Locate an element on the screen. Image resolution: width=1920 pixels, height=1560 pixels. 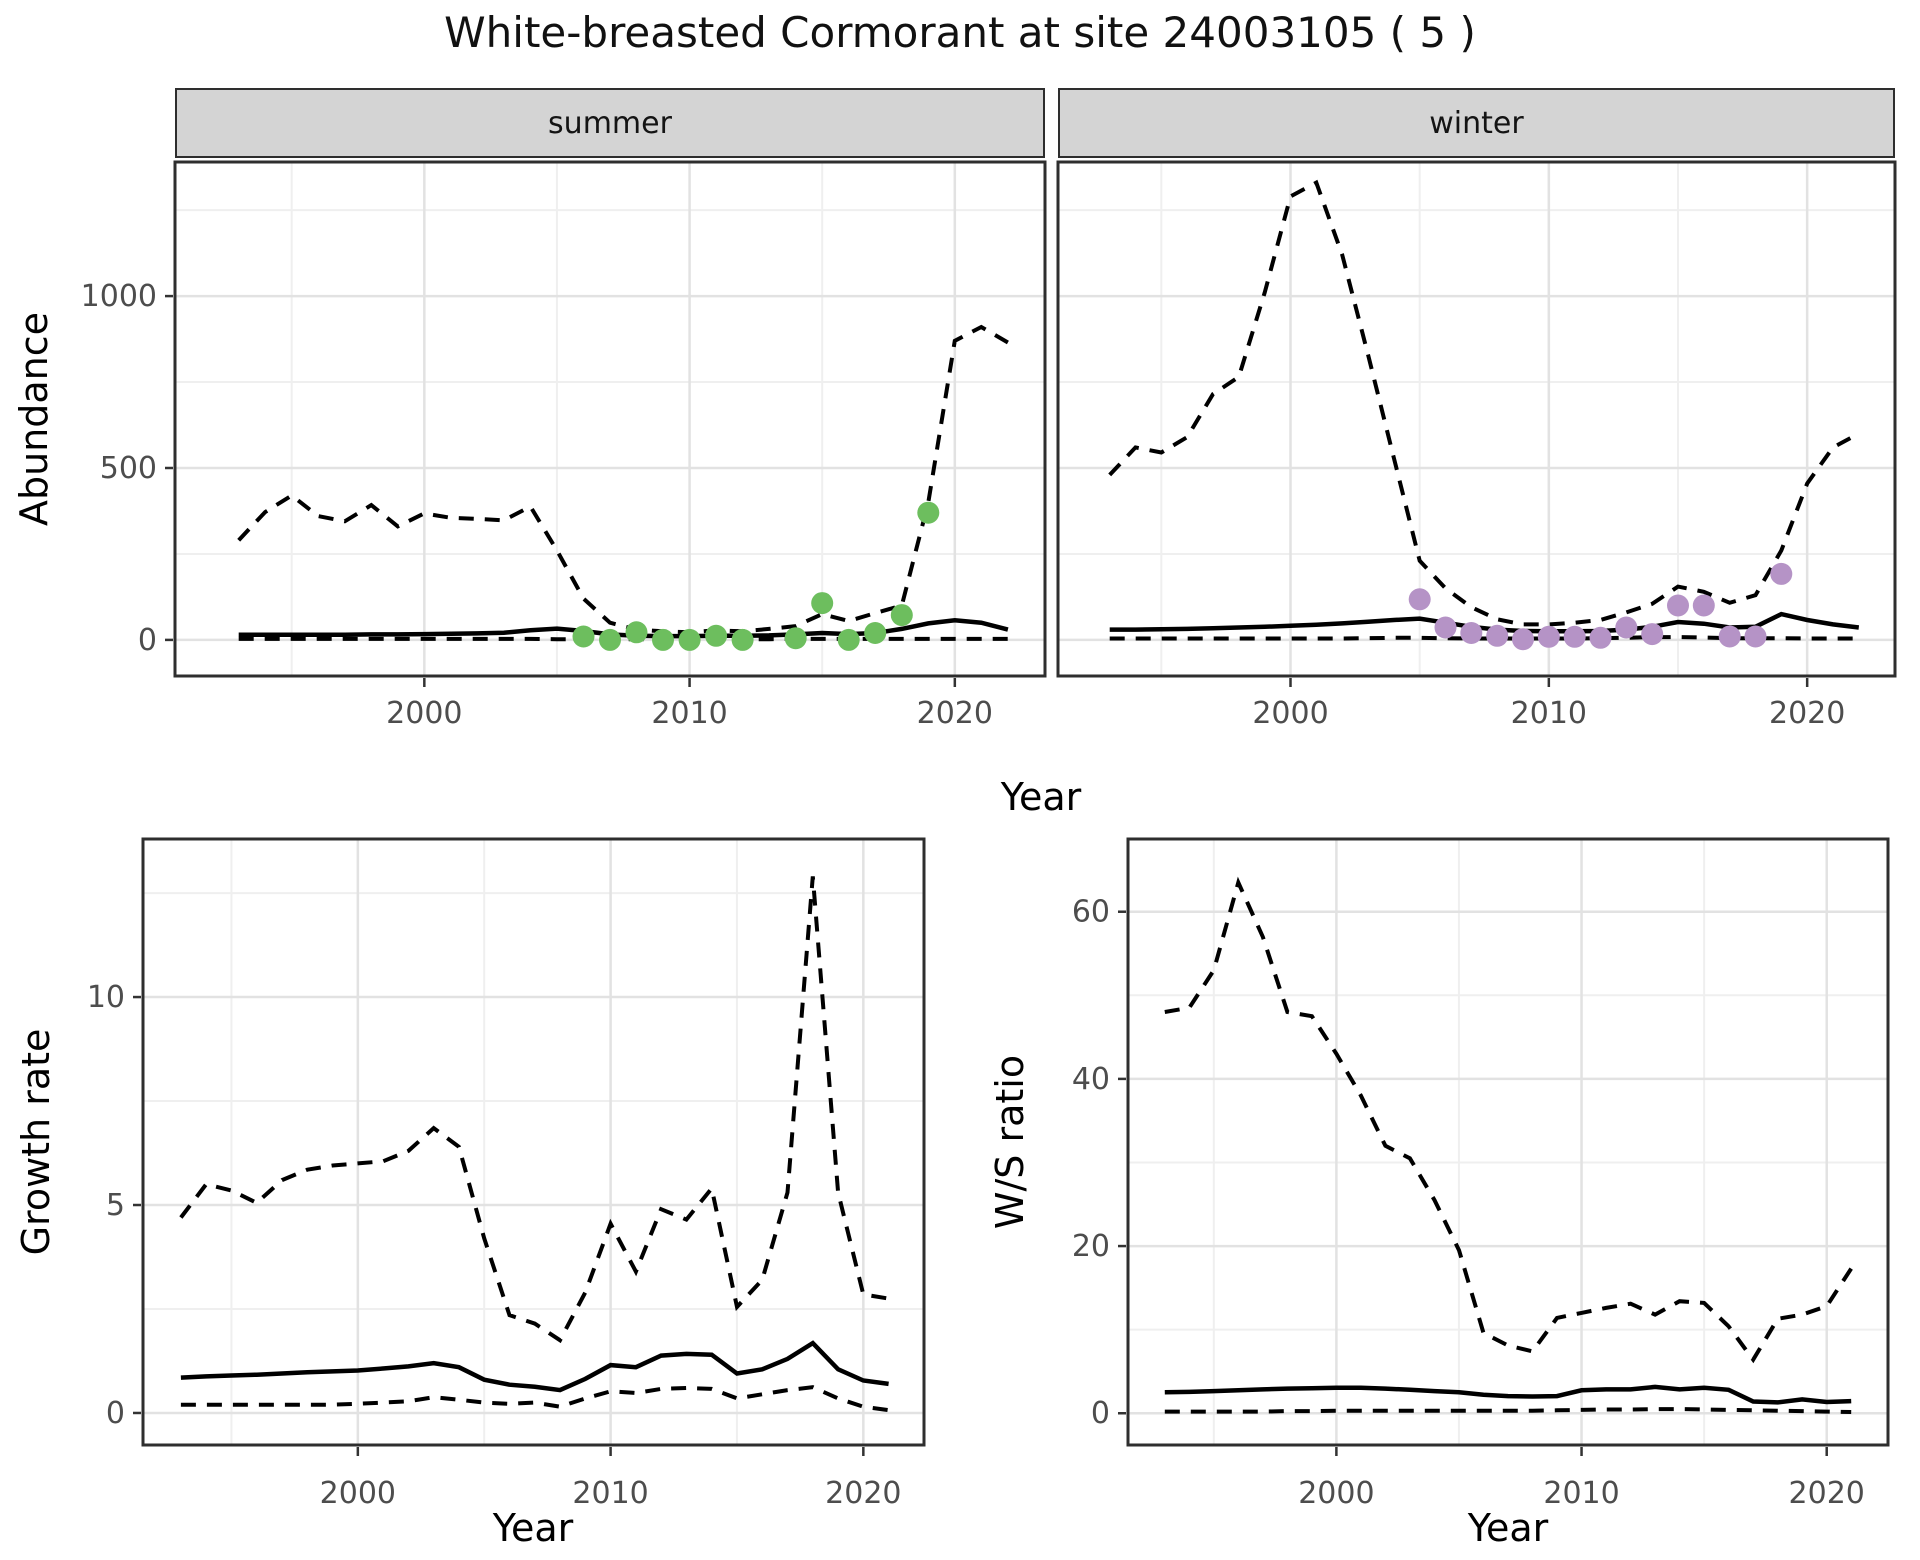
axes-growth_rate: 2000 2010 2020 0 5 10 is located at coordinates (494, 1245).